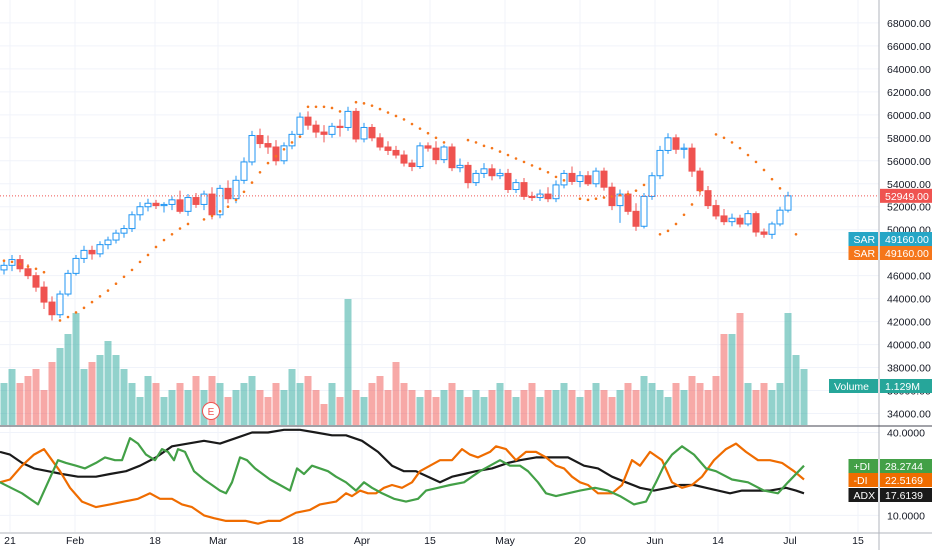 The image size is (932, 555). Describe the element at coordinates (909, 300) in the screenshot. I see `y-tick-label: 44000.00` at that location.